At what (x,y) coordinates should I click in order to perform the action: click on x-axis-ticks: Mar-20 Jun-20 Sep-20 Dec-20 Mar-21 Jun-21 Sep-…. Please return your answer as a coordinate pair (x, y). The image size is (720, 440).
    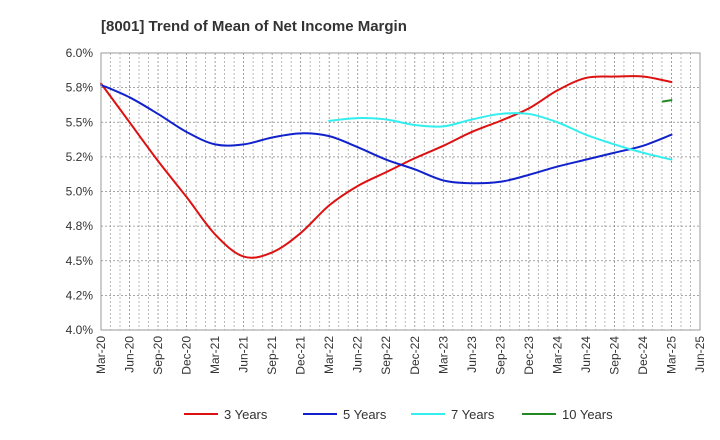
    Looking at the image, I should click on (400, 355).